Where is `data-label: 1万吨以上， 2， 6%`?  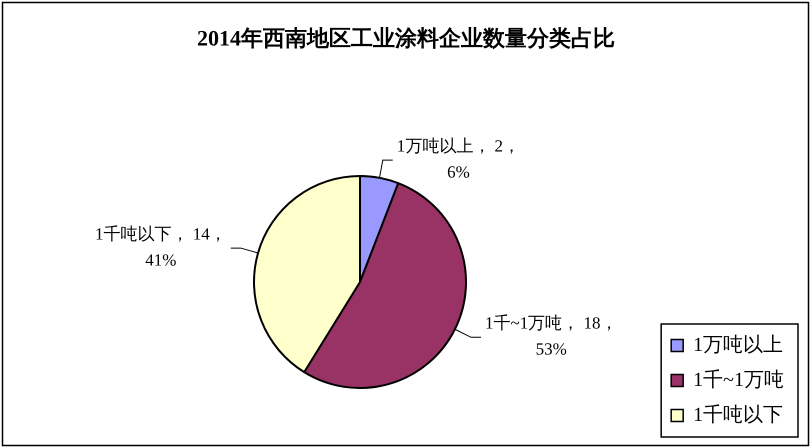 data-label: 1万吨以上， 2， 6% is located at coordinates (458, 159).